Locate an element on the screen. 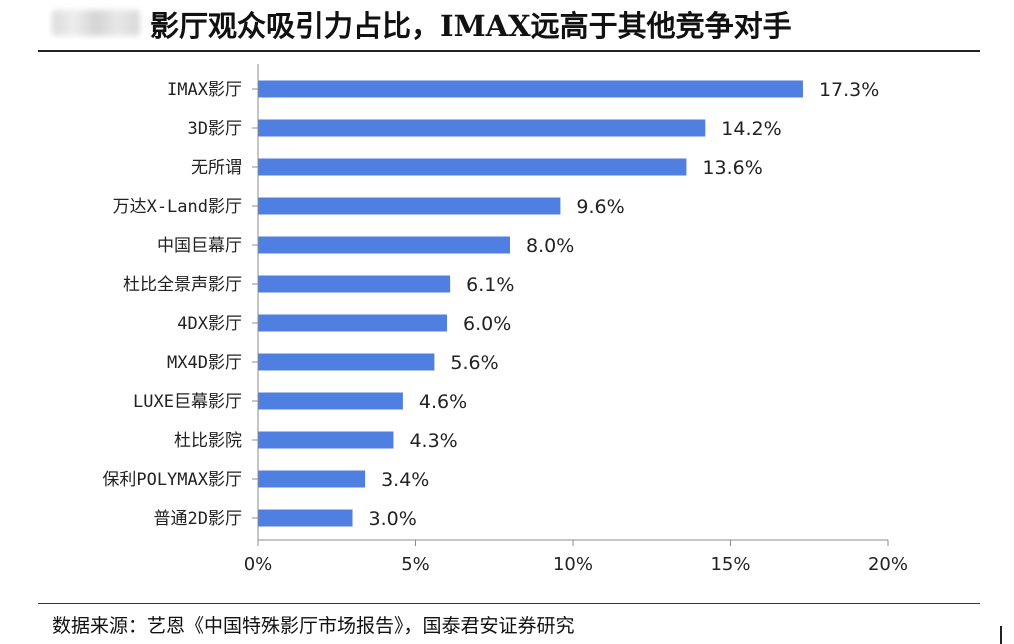 This screenshot has width=1014, height=644. category-label: 杜比影院 is located at coordinates (208, 441).